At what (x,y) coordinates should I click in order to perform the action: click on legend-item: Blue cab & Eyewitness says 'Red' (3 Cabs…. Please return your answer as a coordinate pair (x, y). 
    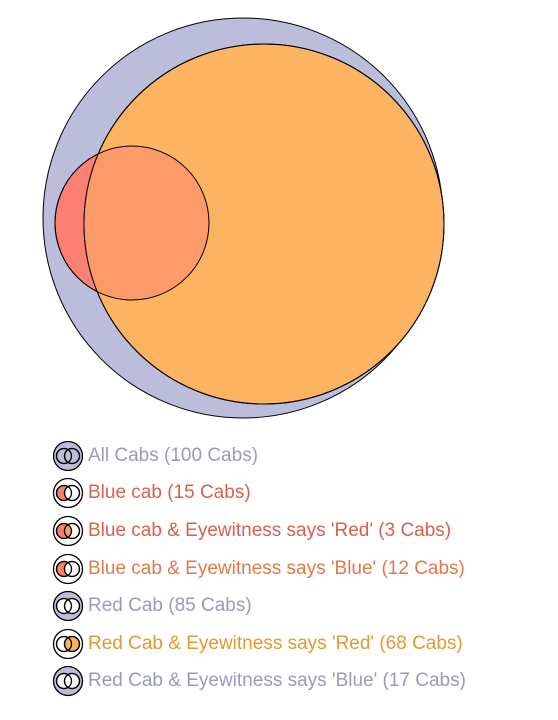
    Looking at the image, I should click on (259, 531).